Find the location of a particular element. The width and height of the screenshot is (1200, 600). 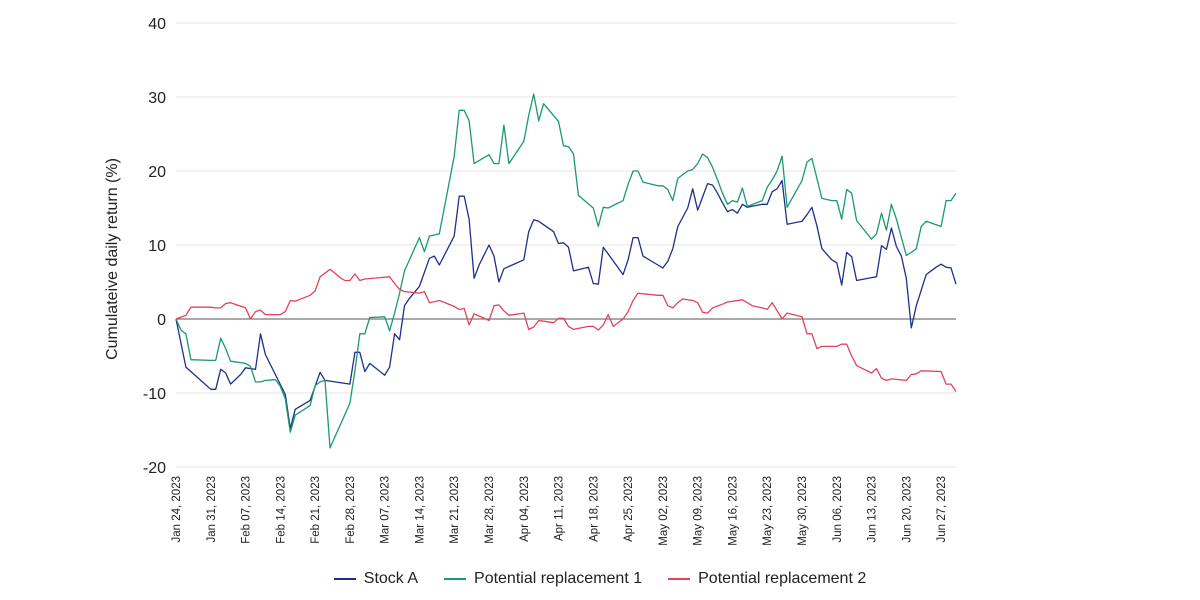

y-tick-label: 10 is located at coordinates (157, 246).